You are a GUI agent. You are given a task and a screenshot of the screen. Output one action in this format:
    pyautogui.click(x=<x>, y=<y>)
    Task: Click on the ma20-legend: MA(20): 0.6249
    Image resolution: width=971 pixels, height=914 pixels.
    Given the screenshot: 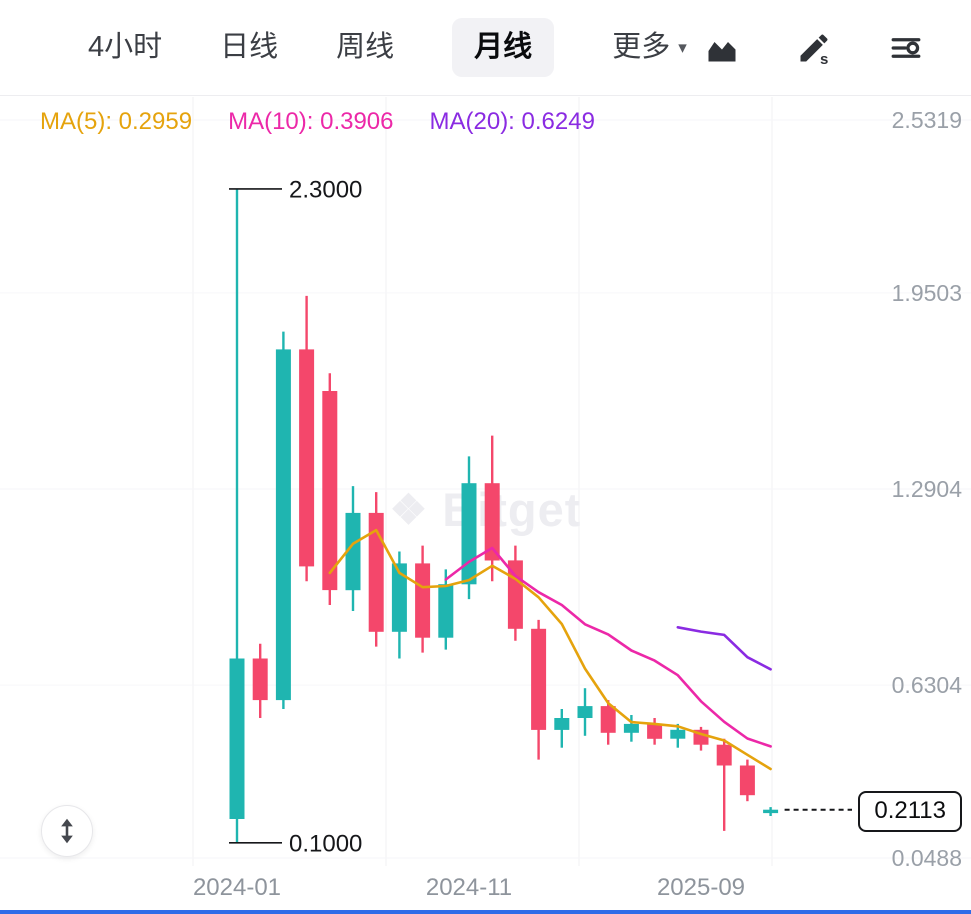 What is the action you would take?
    pyautogui.click(x=512, y=121)
    